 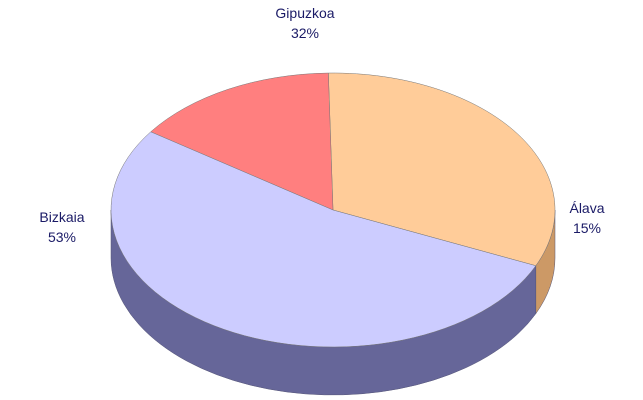 What do you see at coordinates (61, 217) in the screenshot?
I see `slice-label: Bizkaia` at bounding box center [61, 217].